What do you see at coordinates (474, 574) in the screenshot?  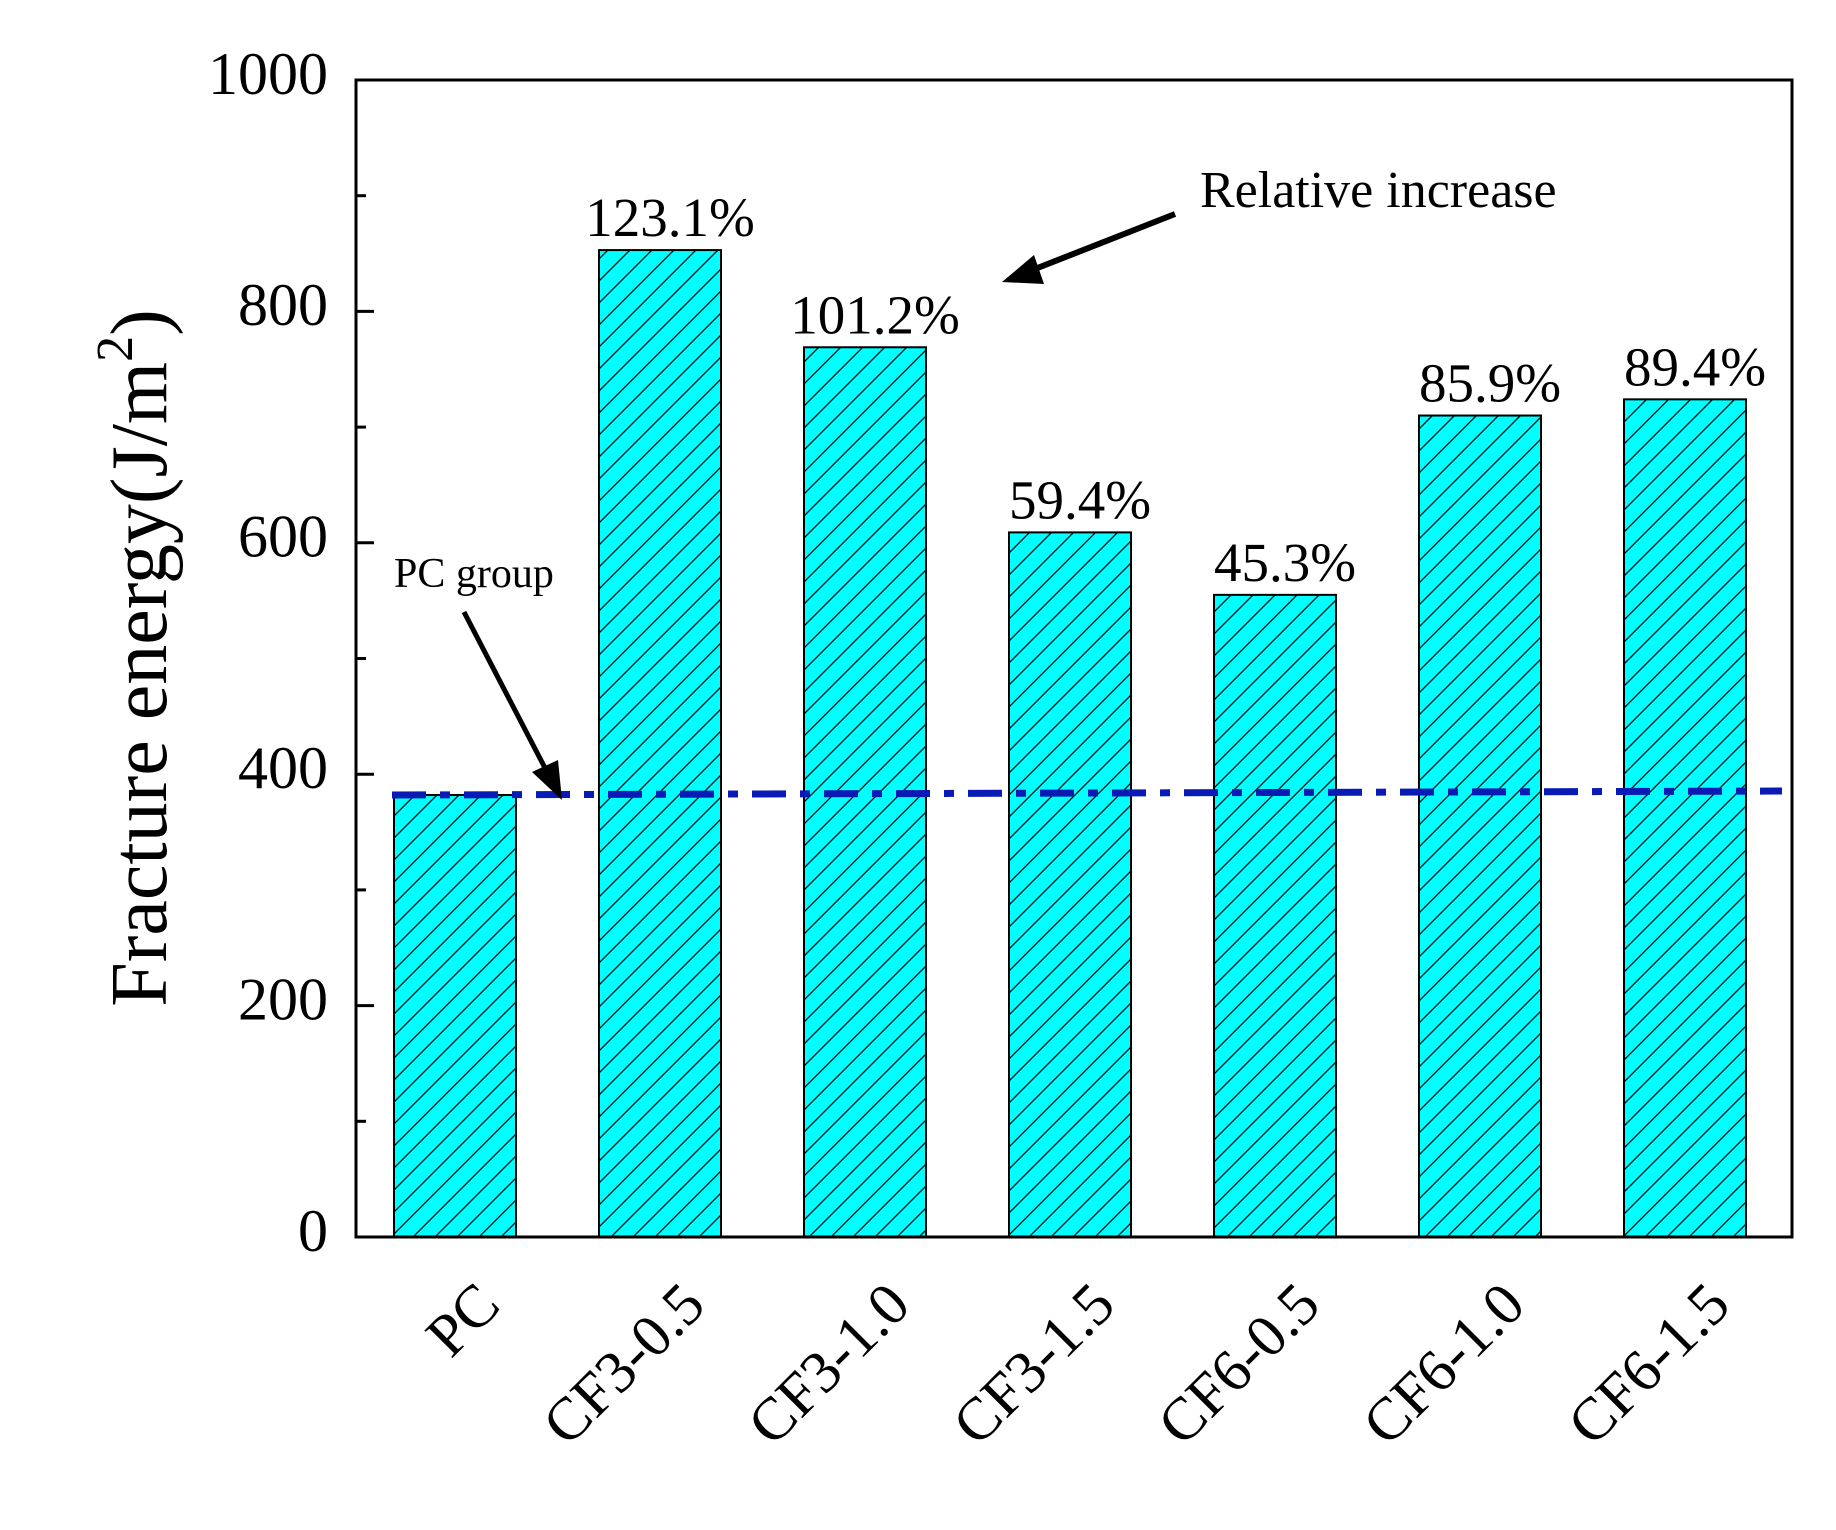 I see `pc-group-annotation: PC group` at bounding box center [474, 574].